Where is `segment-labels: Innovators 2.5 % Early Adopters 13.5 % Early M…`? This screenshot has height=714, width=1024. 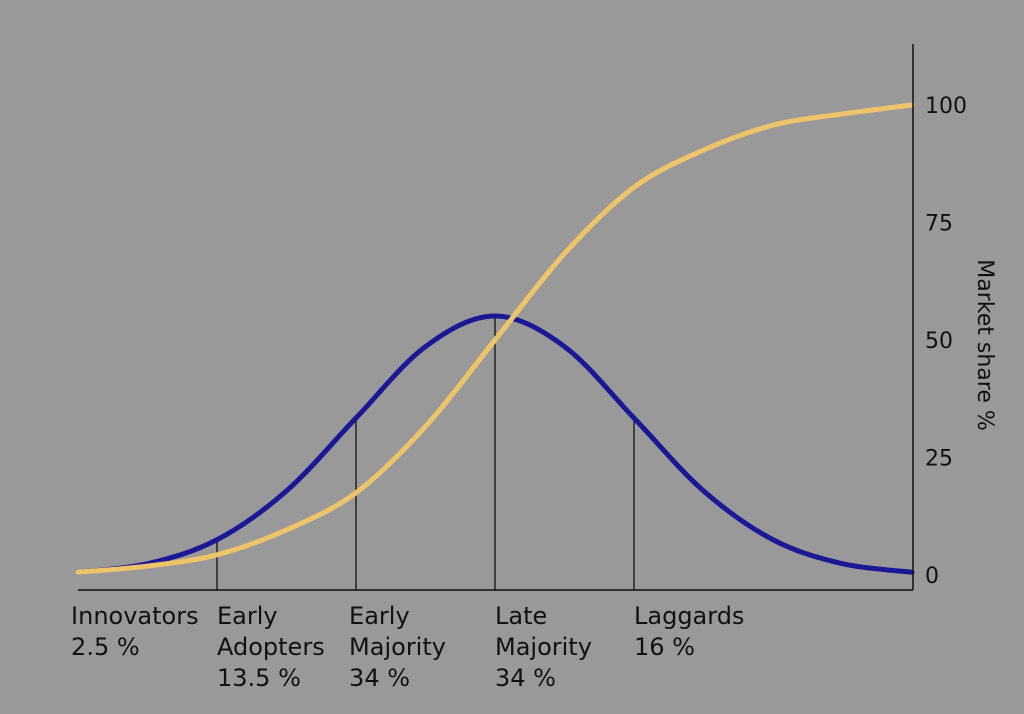
segment-labels: Innovators 2.5 % Early Adopters 13.5 % Early M… is located at coordinates (407, 647).